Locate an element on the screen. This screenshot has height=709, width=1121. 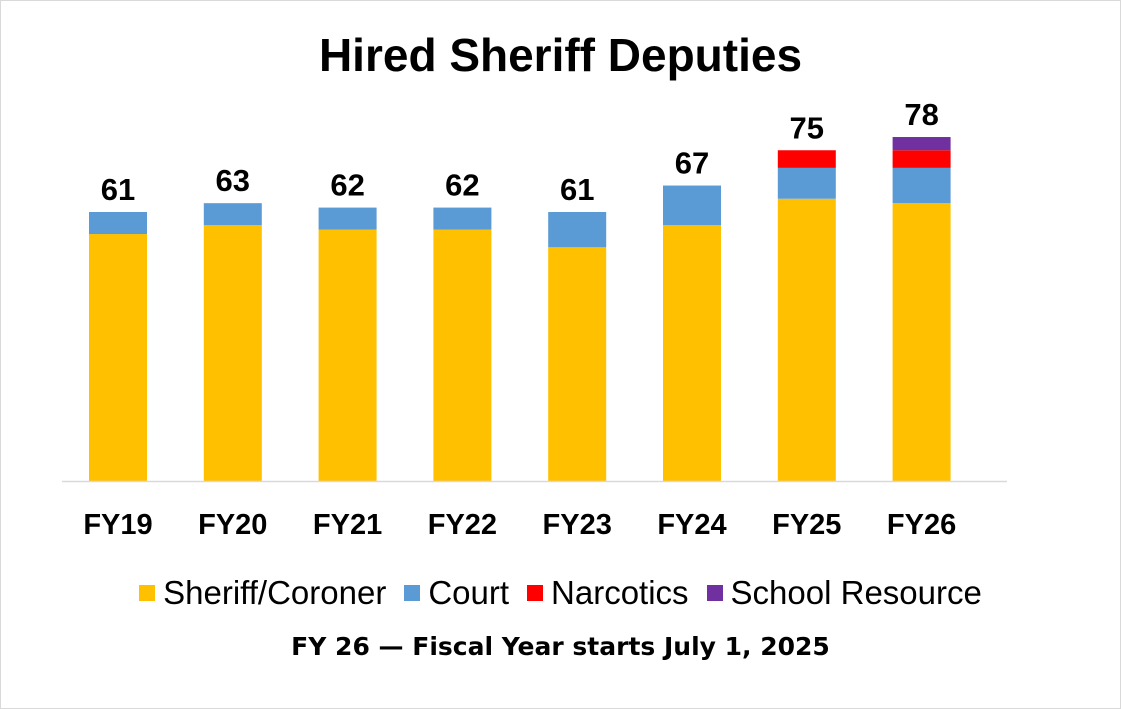
legend-item: Narcotics is located at coordinates (608, 593).